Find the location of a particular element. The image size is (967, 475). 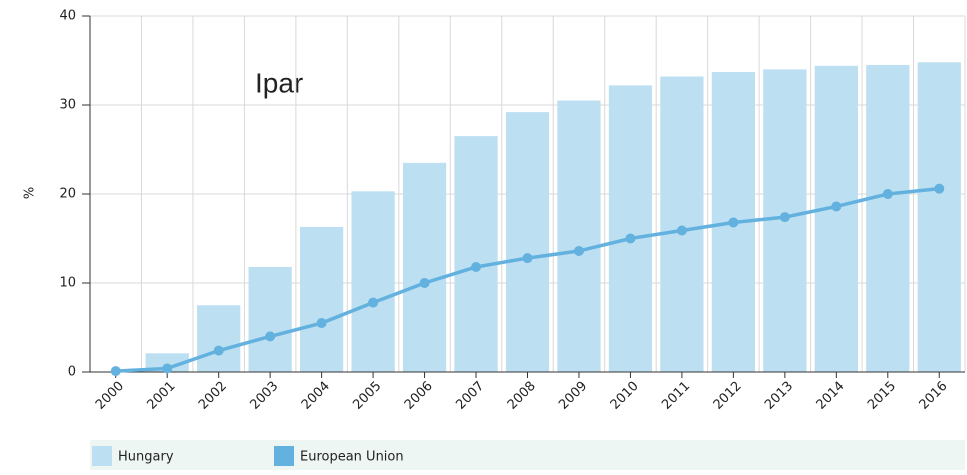

x-tick-label: 2009 is located at coordinates (573, 396).